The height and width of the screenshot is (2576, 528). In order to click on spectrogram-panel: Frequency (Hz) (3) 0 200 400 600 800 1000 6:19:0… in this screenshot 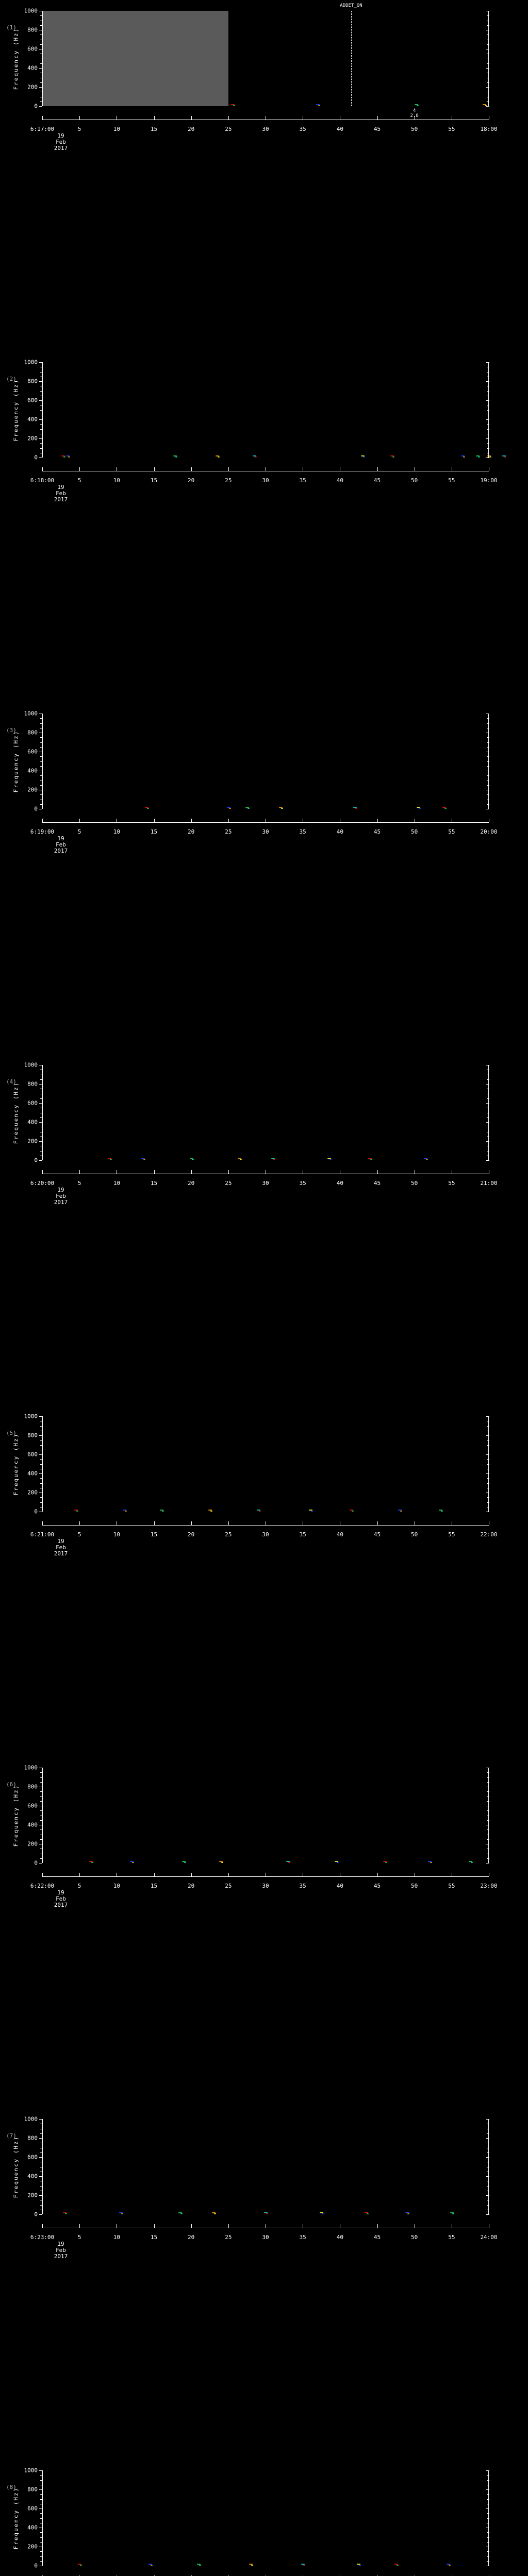, I will do `click(264, 790)`.